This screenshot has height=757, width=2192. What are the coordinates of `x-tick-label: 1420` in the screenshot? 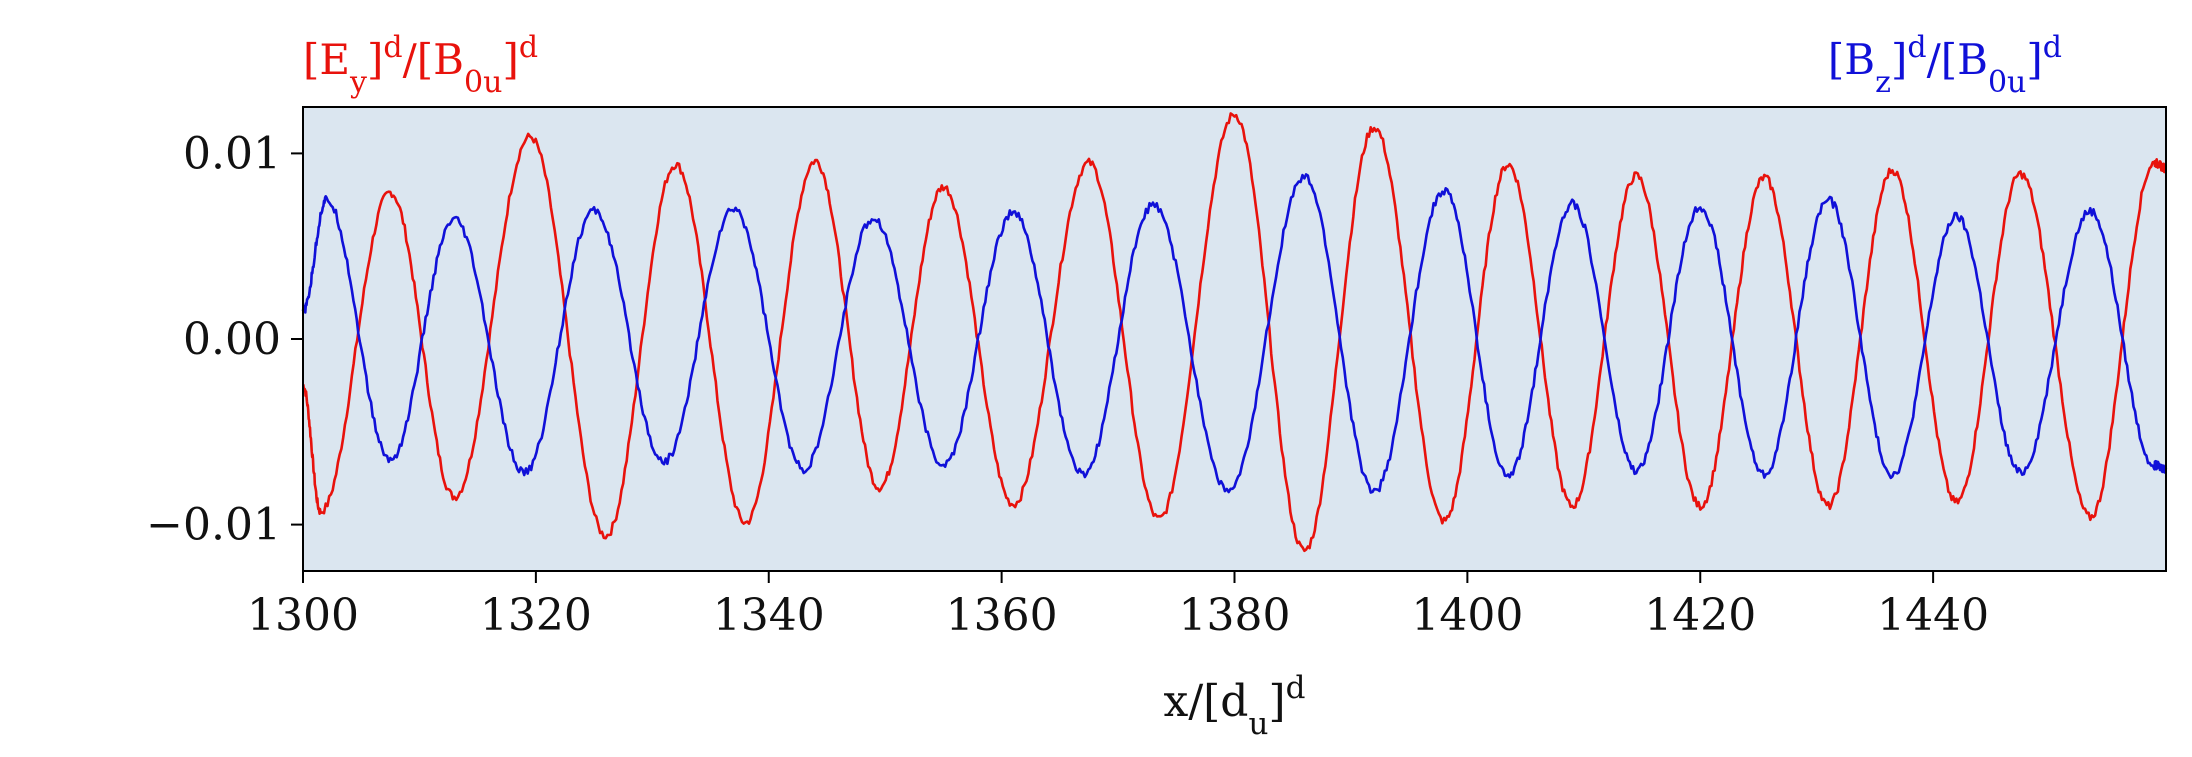 It's located at (1700, 615).